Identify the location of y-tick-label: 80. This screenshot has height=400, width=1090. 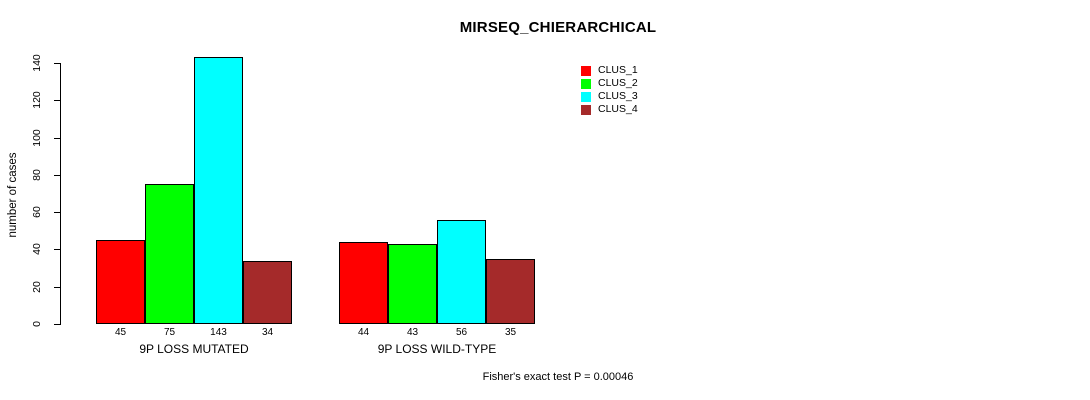
(37, 175).